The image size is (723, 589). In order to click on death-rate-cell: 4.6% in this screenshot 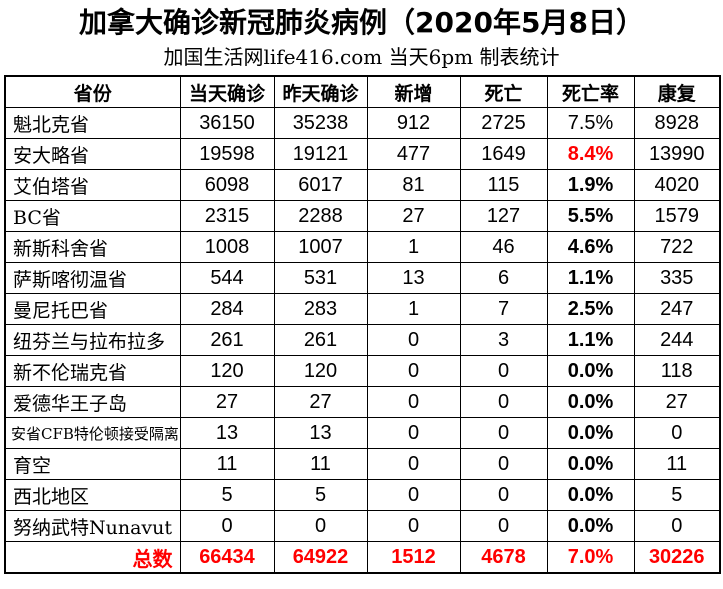, I will do `click(590, 247)`.